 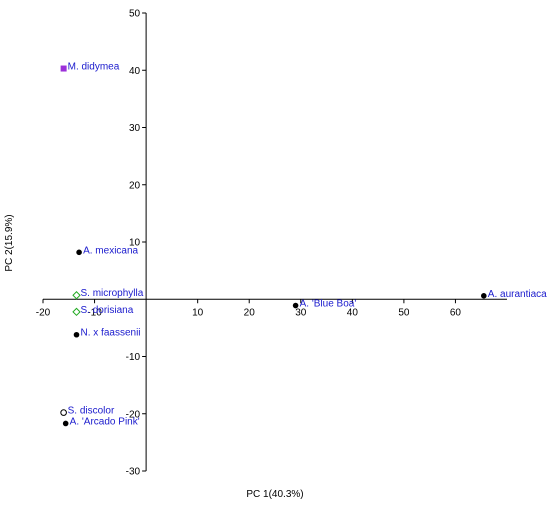 What do you see at coordinates (353, 312) in the screenshot?
I see `x-tick-label: 40` at bounding box center [353, 312].